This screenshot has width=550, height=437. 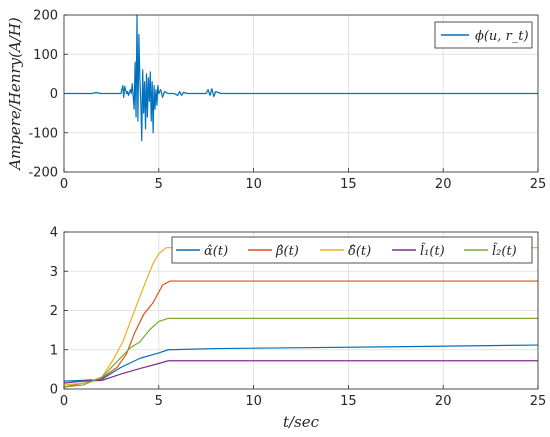 What do you see at coordinates (359, 251) in the screenshot?
I see `legend-label: δ̂(t)` at bounding box center [359, 251].